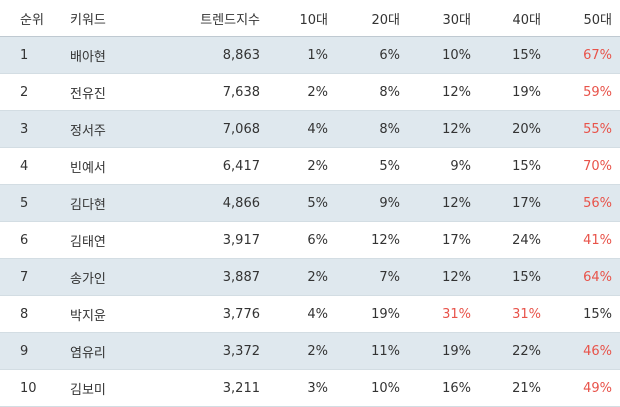  What do you see at coordinates (584, 55) in the screenshot?
I see `cell-age-50s: 67%` at bounding box center [584, 55].